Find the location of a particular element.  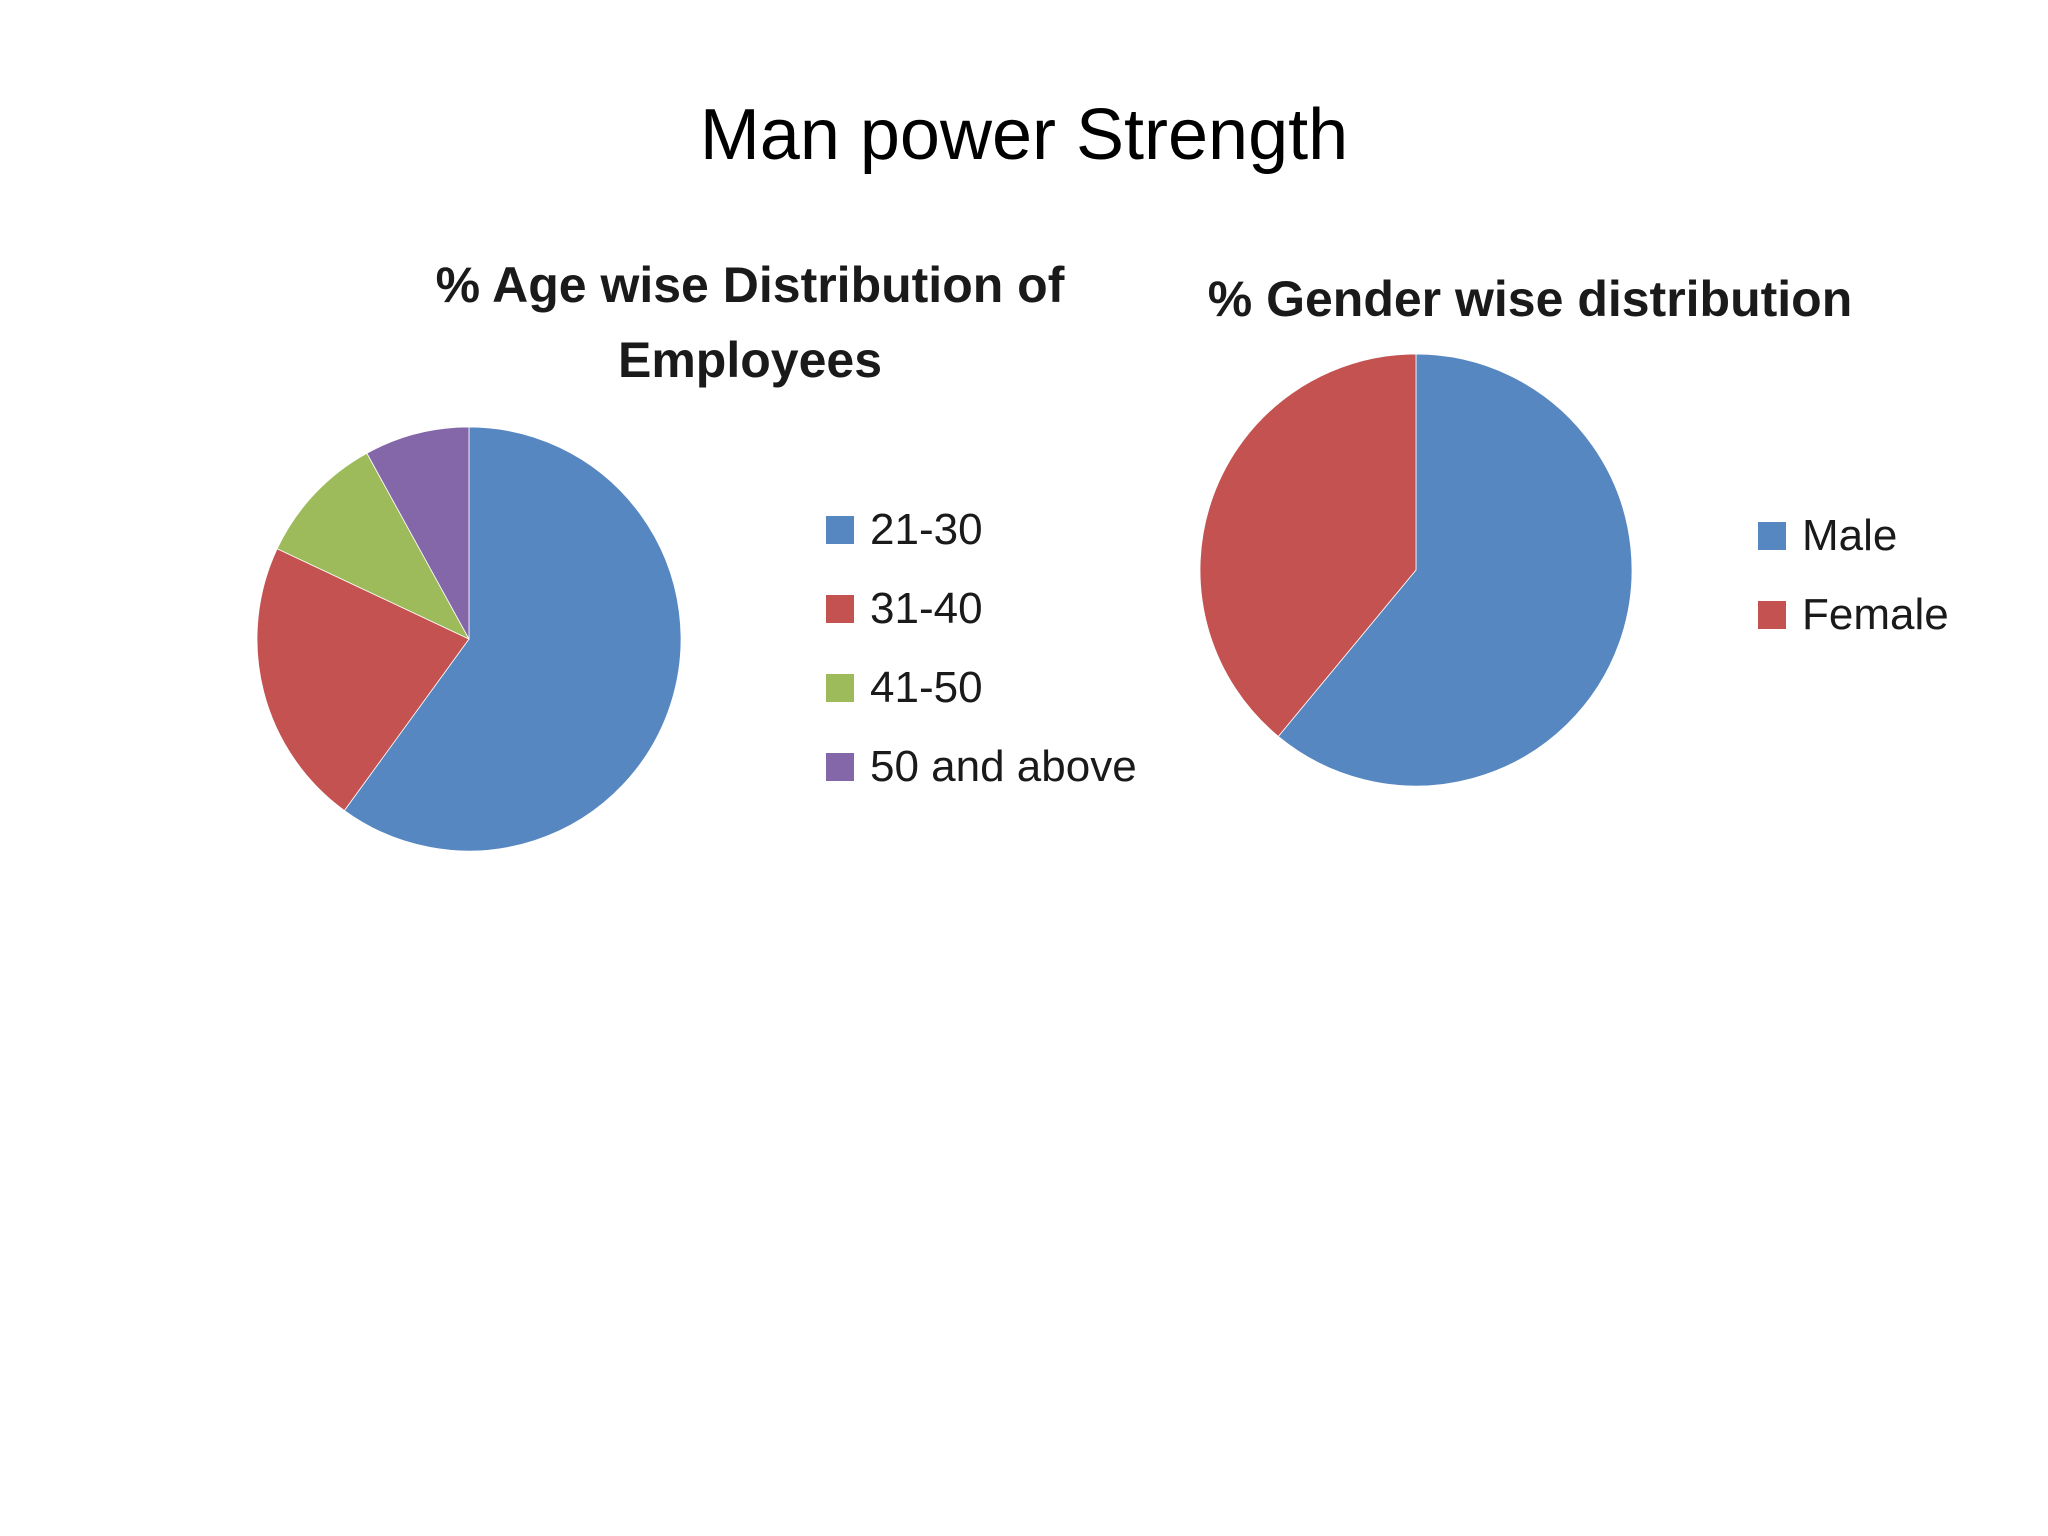

age-legend-item-31-40: 31-40 is located at coordinates (981, 608).